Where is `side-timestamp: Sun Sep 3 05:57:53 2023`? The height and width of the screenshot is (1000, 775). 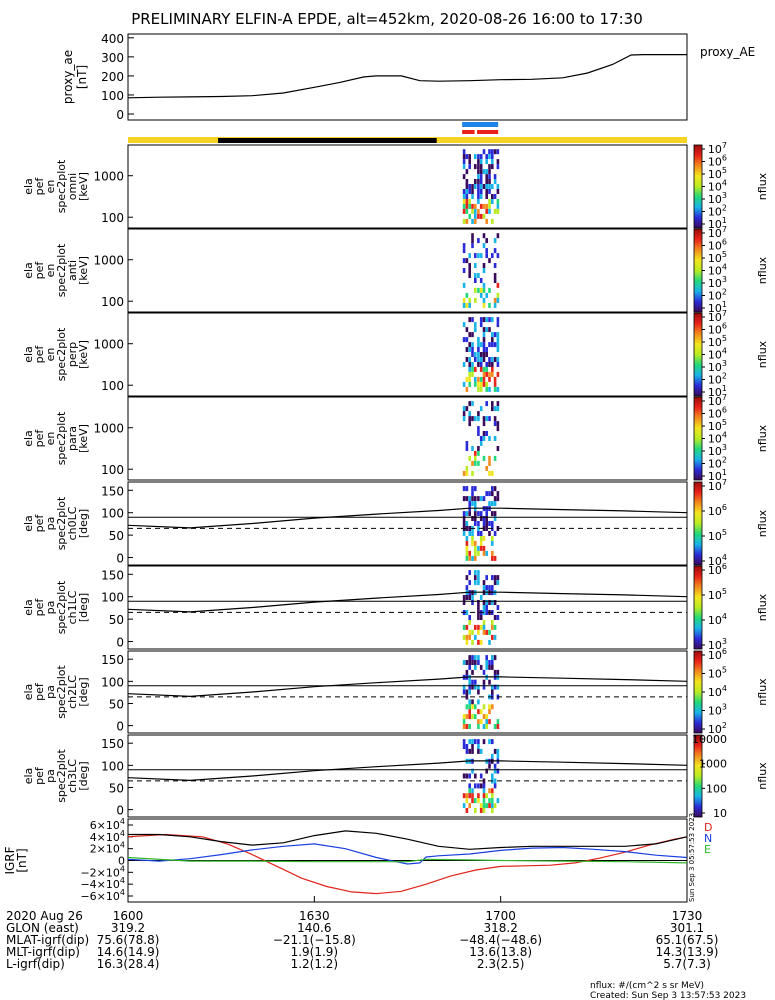
side-timestamp: Sun Sep 3 05:57:53 2023 is located at coordinates (692, 857).